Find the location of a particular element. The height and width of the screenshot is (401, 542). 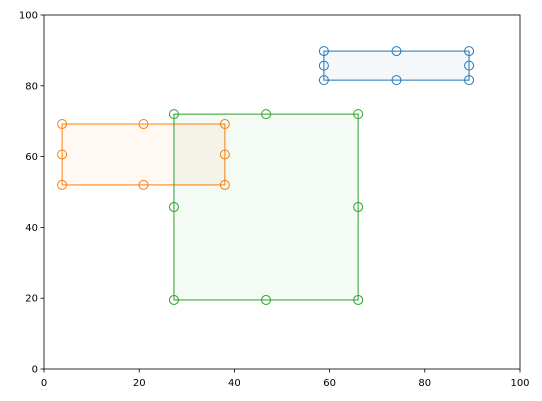

x-tick-label: 0 is located at coordinates (44, 383).